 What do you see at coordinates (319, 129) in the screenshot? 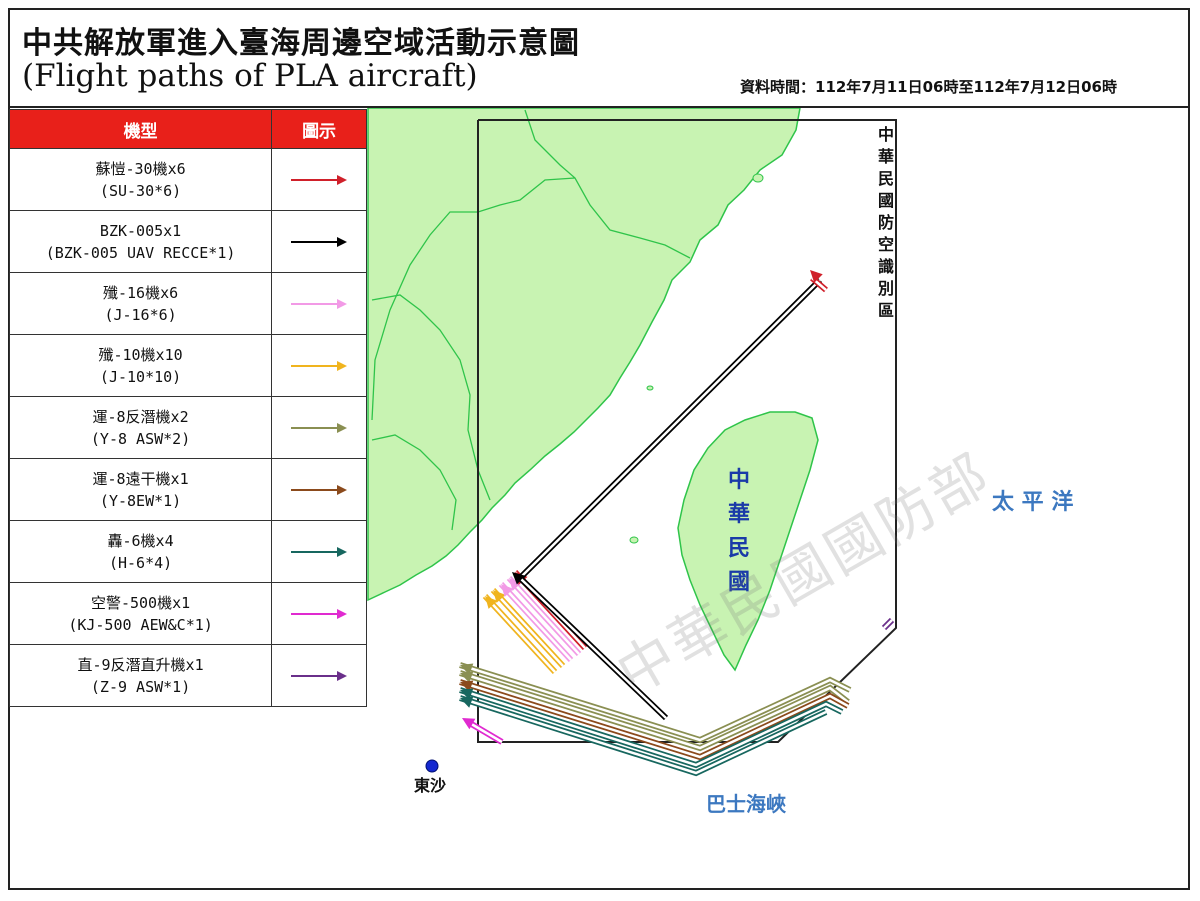
I see `legend-header-symbol: 圖示` at bounding box center [319, 129].